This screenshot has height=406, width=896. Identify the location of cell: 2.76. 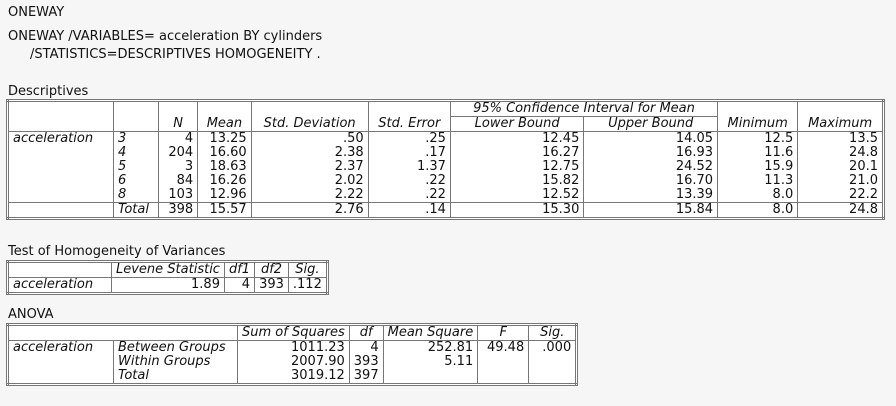
(309, 210).